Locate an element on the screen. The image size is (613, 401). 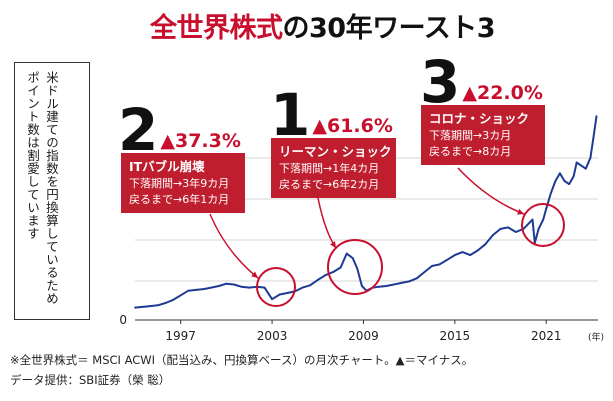
title-black: の30年ワースト3 is located at coordinates (389, 28).